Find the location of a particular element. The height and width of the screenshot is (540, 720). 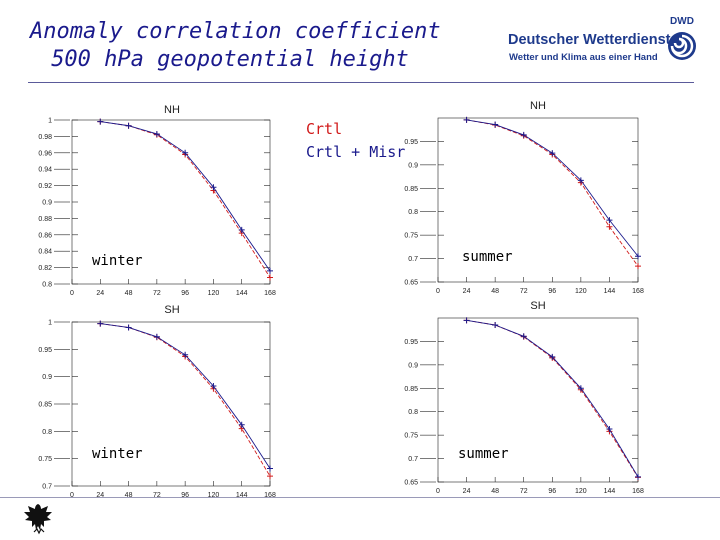

y-tick-label: 0.88 is located at coordinates (45, 219).